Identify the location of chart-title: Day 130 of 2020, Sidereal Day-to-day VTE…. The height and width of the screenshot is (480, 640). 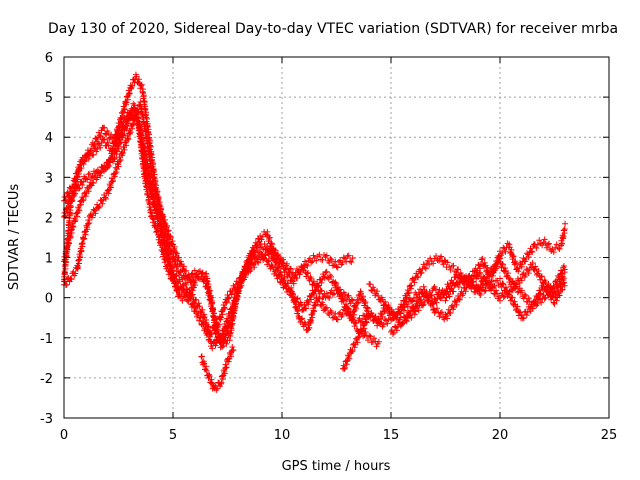
(333, 29).